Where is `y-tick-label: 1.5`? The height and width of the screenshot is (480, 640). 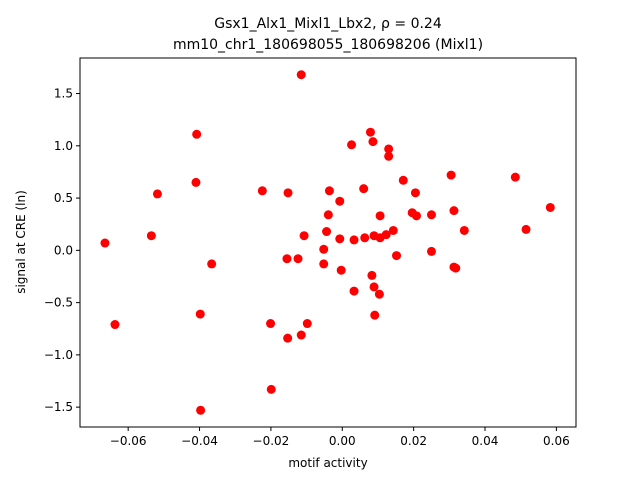
y-tick-label: 1.5 is located at coordinates (63, 94).